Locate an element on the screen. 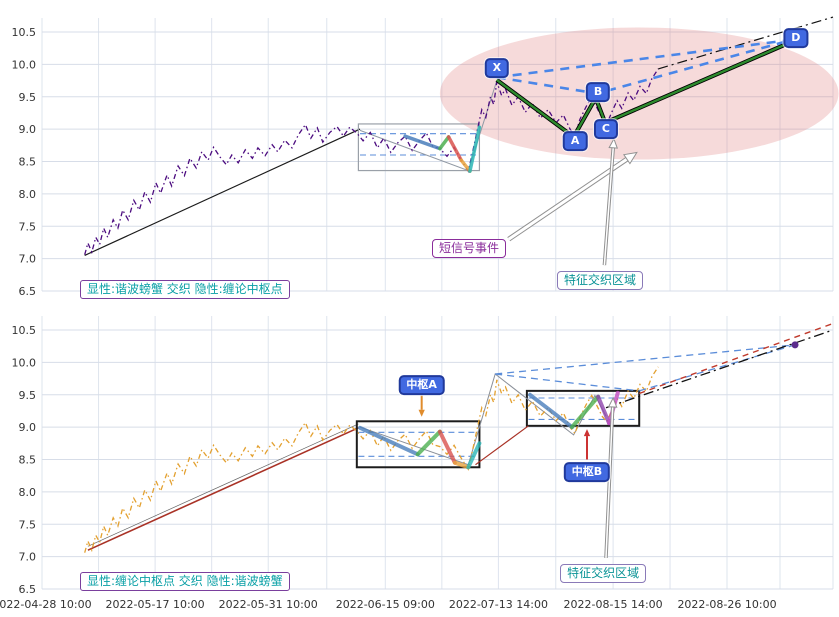 The image size is (839, 617). pivot-b-seg-green is located at coordinates (585, 412).